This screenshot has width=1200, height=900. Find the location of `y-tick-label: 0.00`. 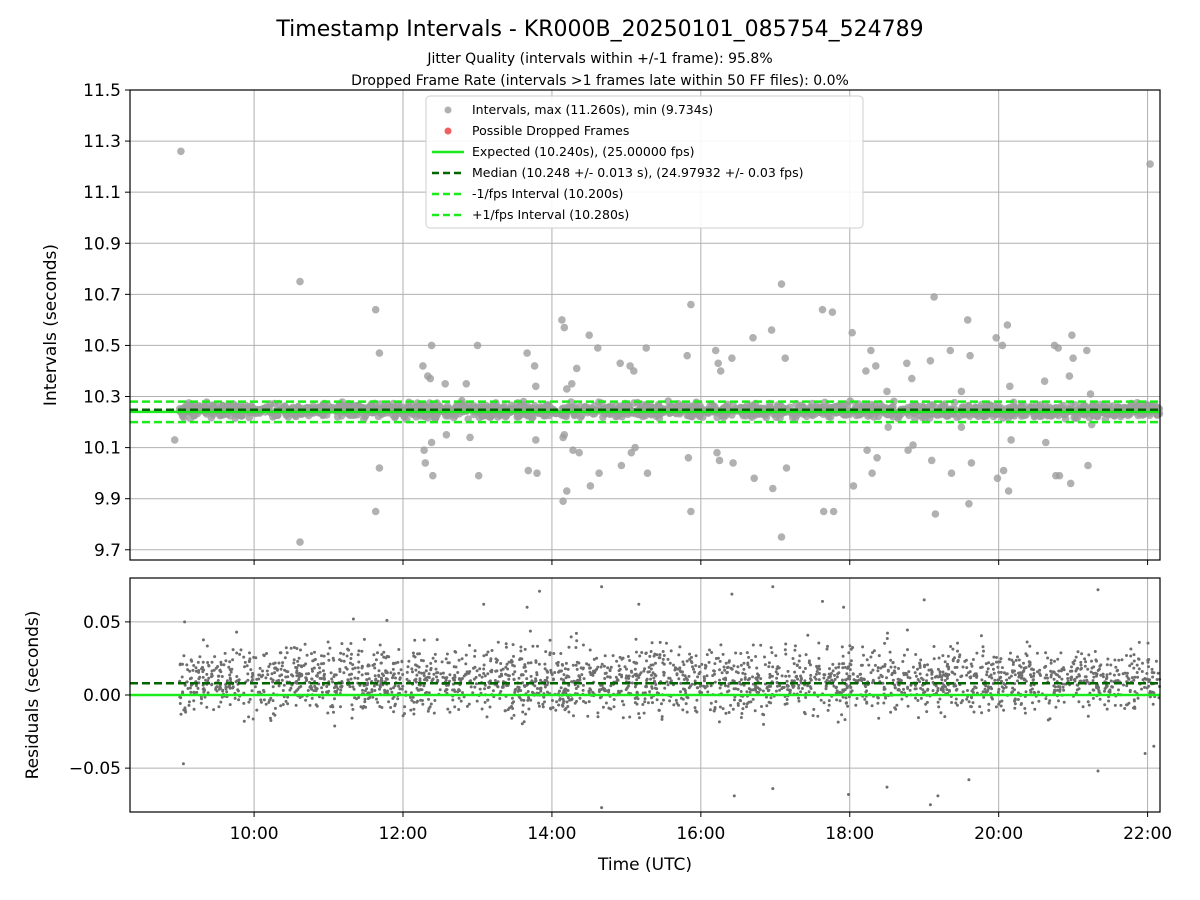

y-tick-label: 0.00 is located at coordinates (102, 696).